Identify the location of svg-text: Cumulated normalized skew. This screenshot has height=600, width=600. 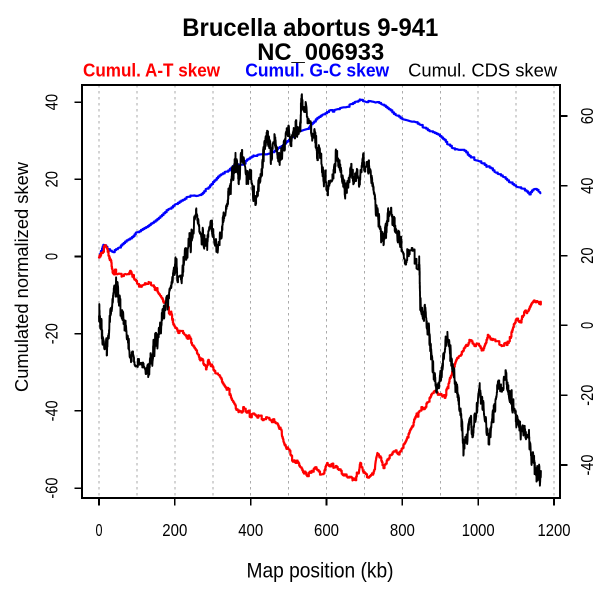
(22, 276).